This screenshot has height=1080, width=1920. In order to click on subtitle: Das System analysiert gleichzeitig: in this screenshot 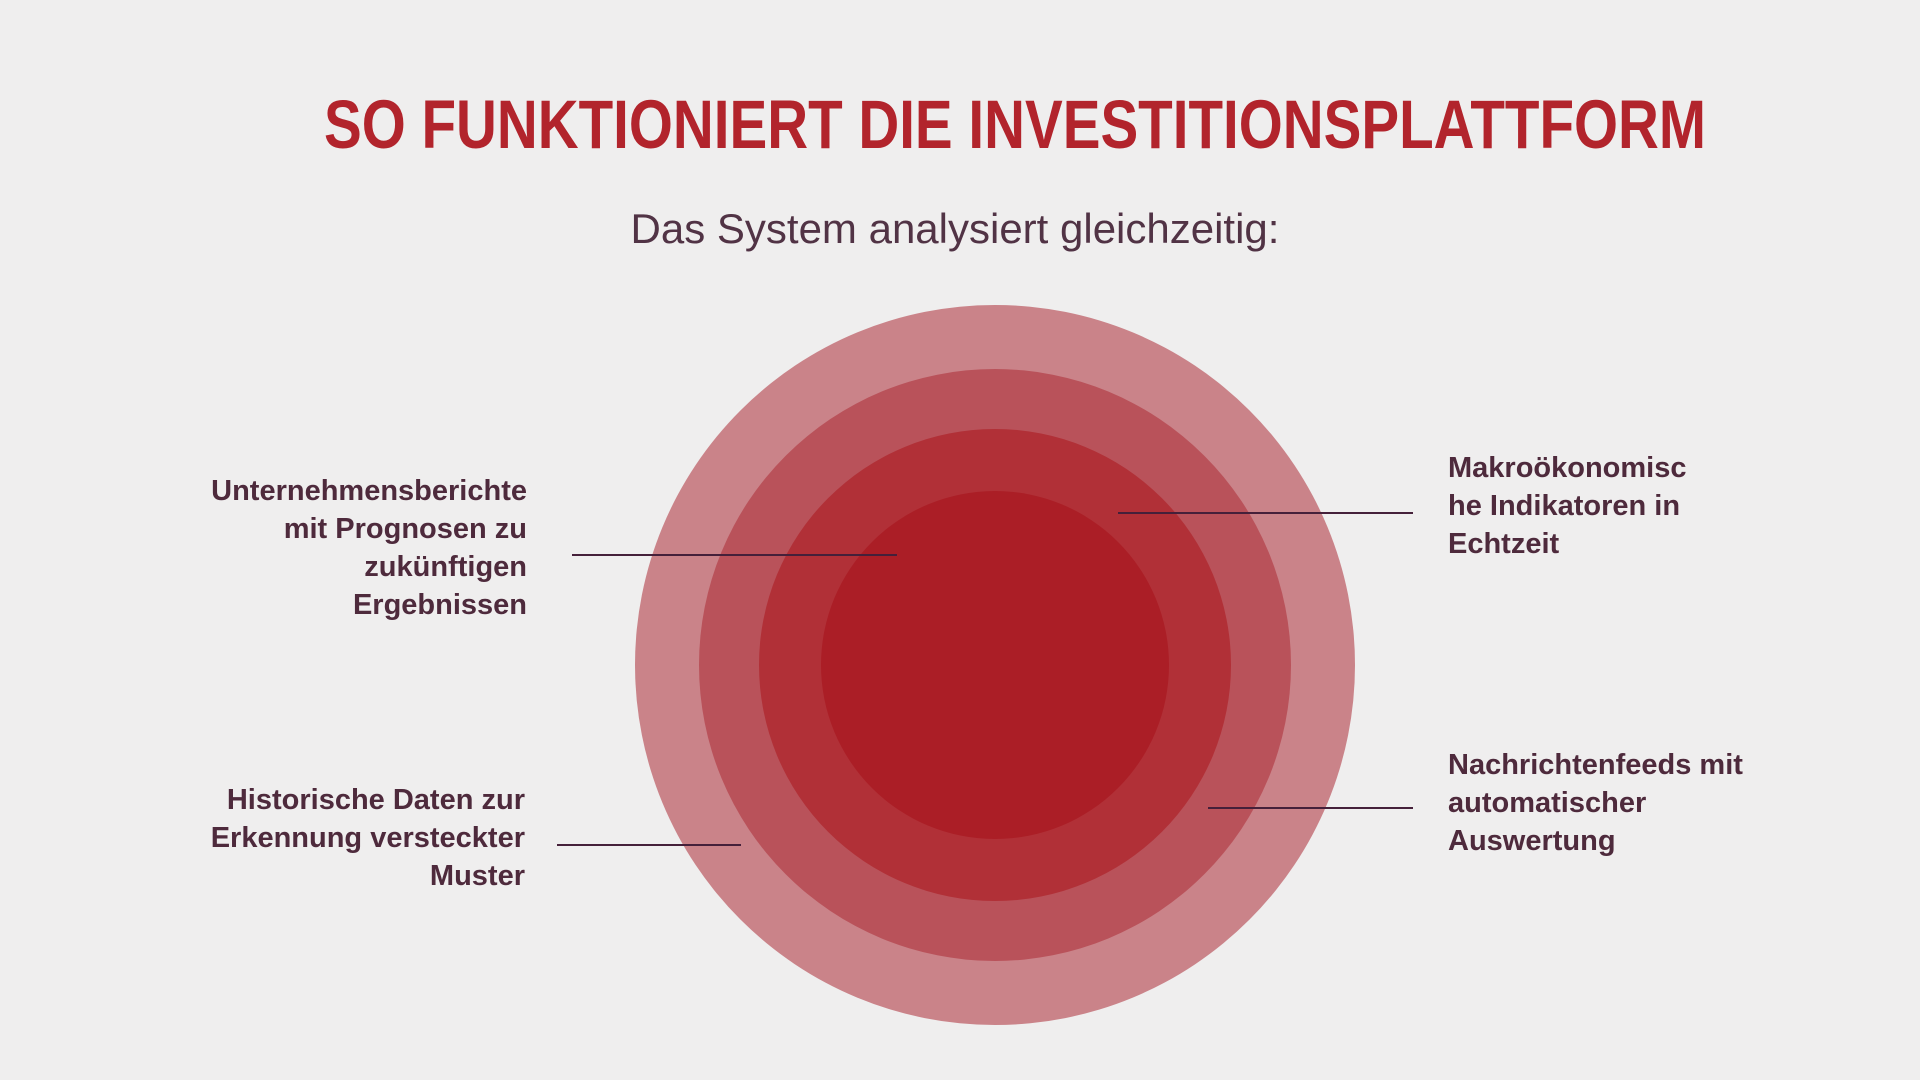, I will do `click(955, 228)`.